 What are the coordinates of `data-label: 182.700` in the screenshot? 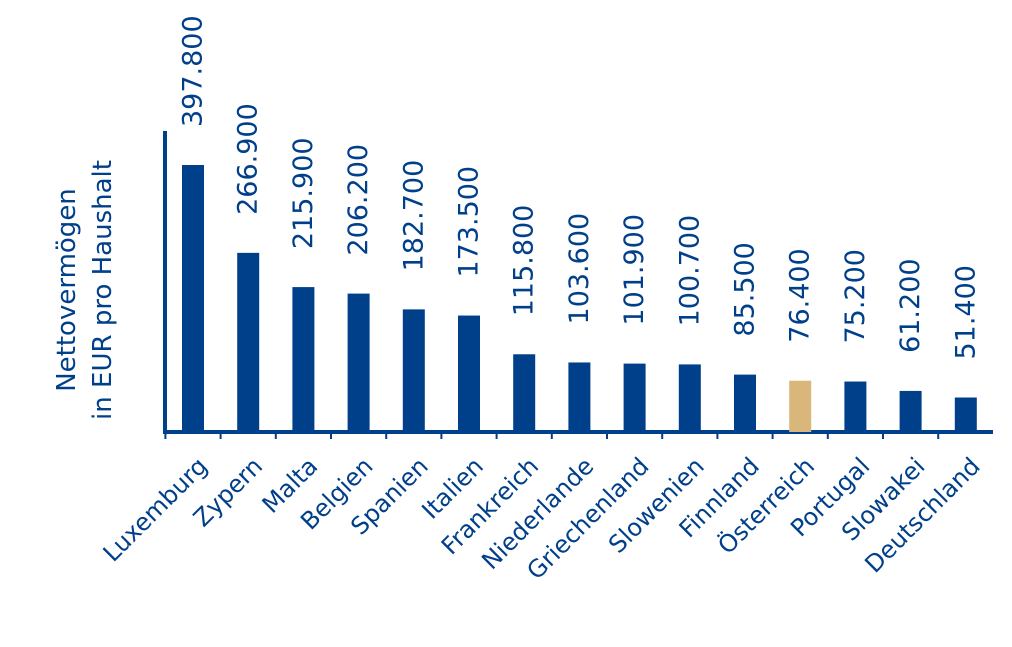 It's located at (413, 216).